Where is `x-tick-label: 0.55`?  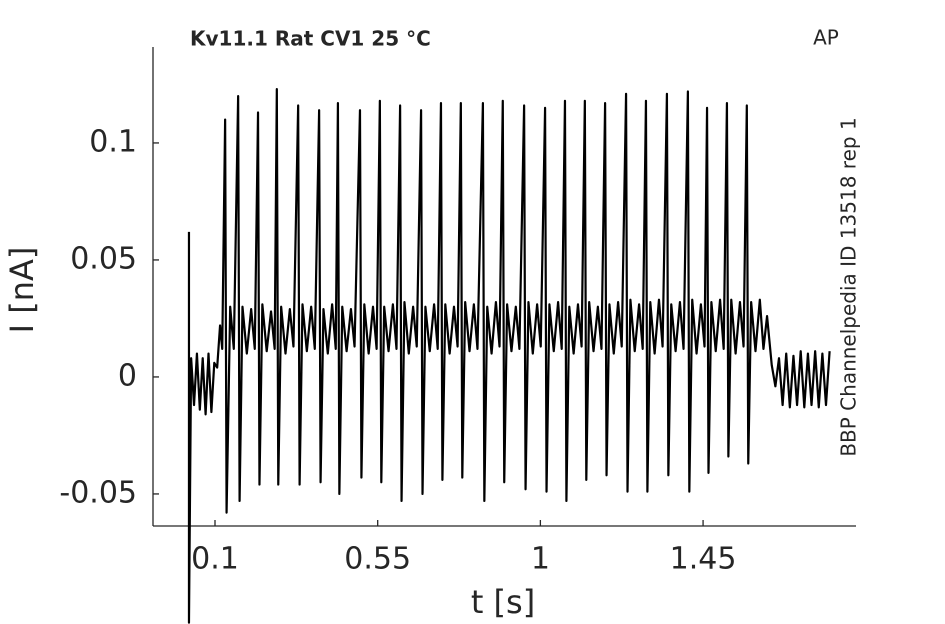 x-tick-label: 0.55 is located at coordinates (377, 559).